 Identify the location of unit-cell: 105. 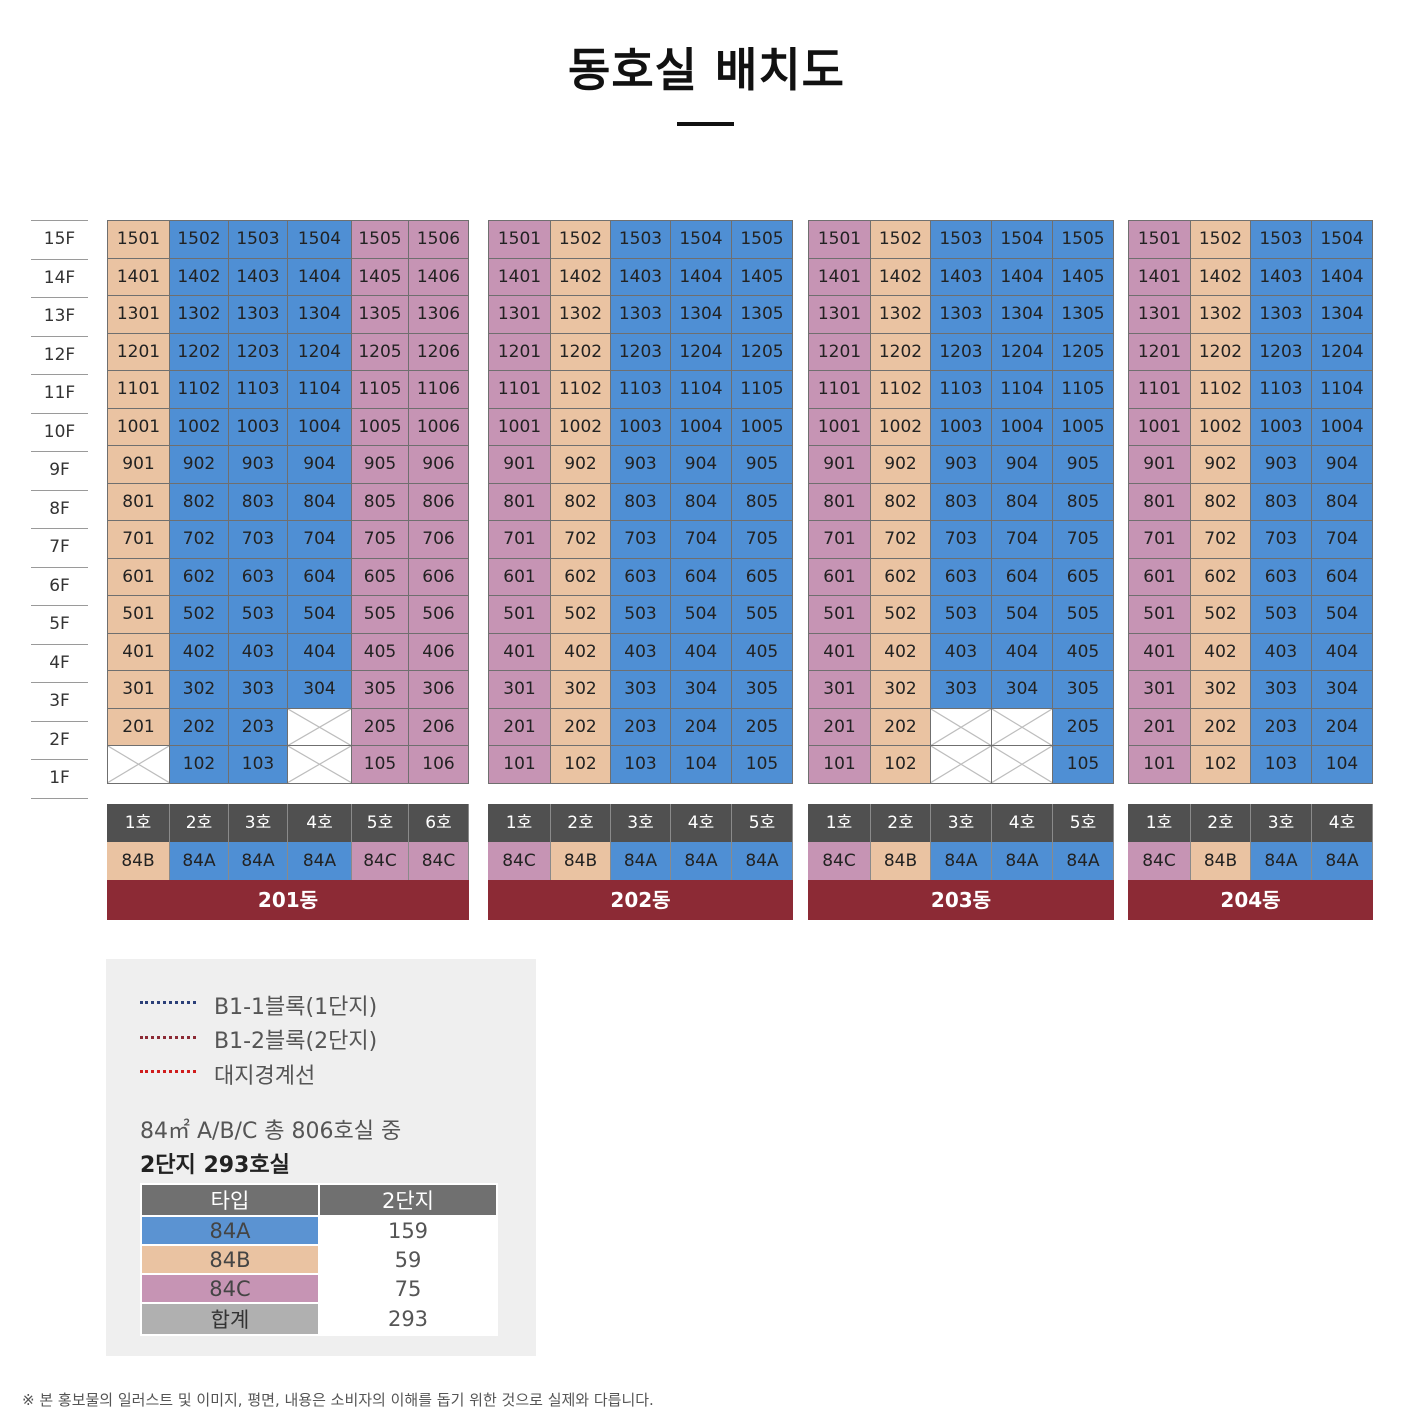
(380, 765).